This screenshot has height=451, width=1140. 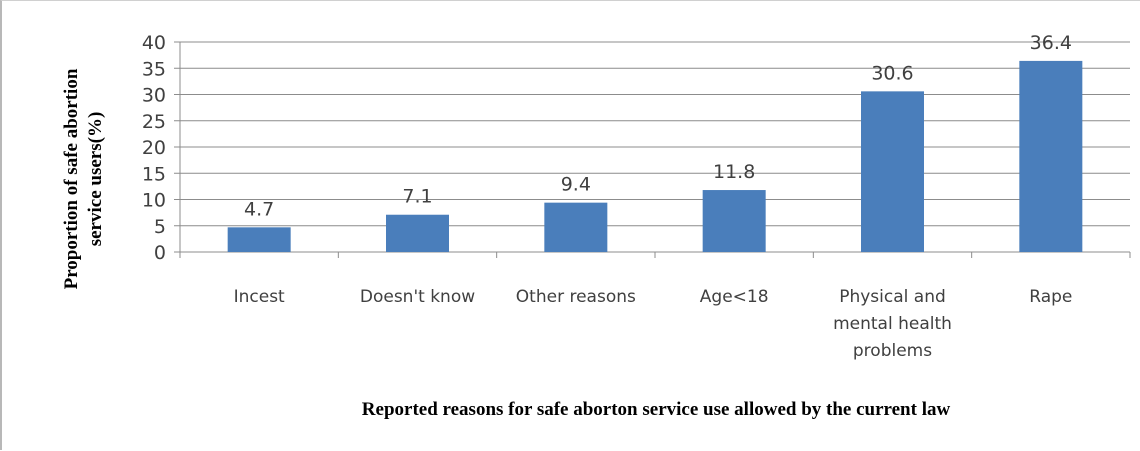 I want to click on x-category-label-line: Physical and, so click(x=892, y=297).